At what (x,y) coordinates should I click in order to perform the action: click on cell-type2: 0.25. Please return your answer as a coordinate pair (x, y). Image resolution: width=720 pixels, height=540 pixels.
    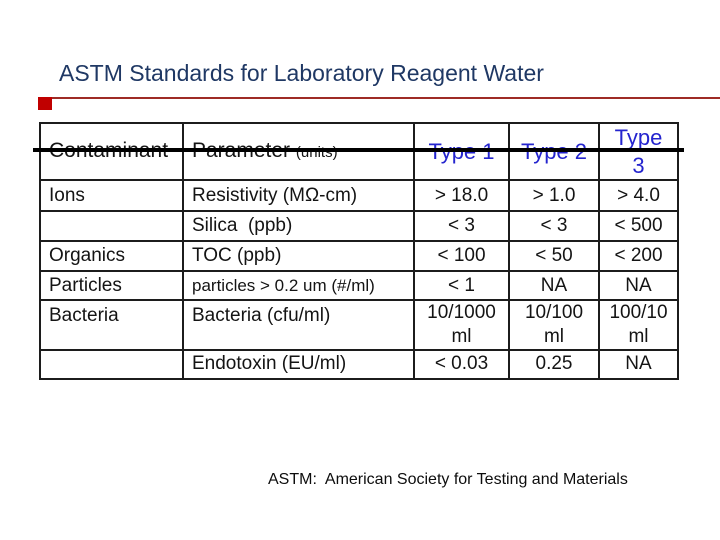
    Looking at the image, I should click on (554, 364).